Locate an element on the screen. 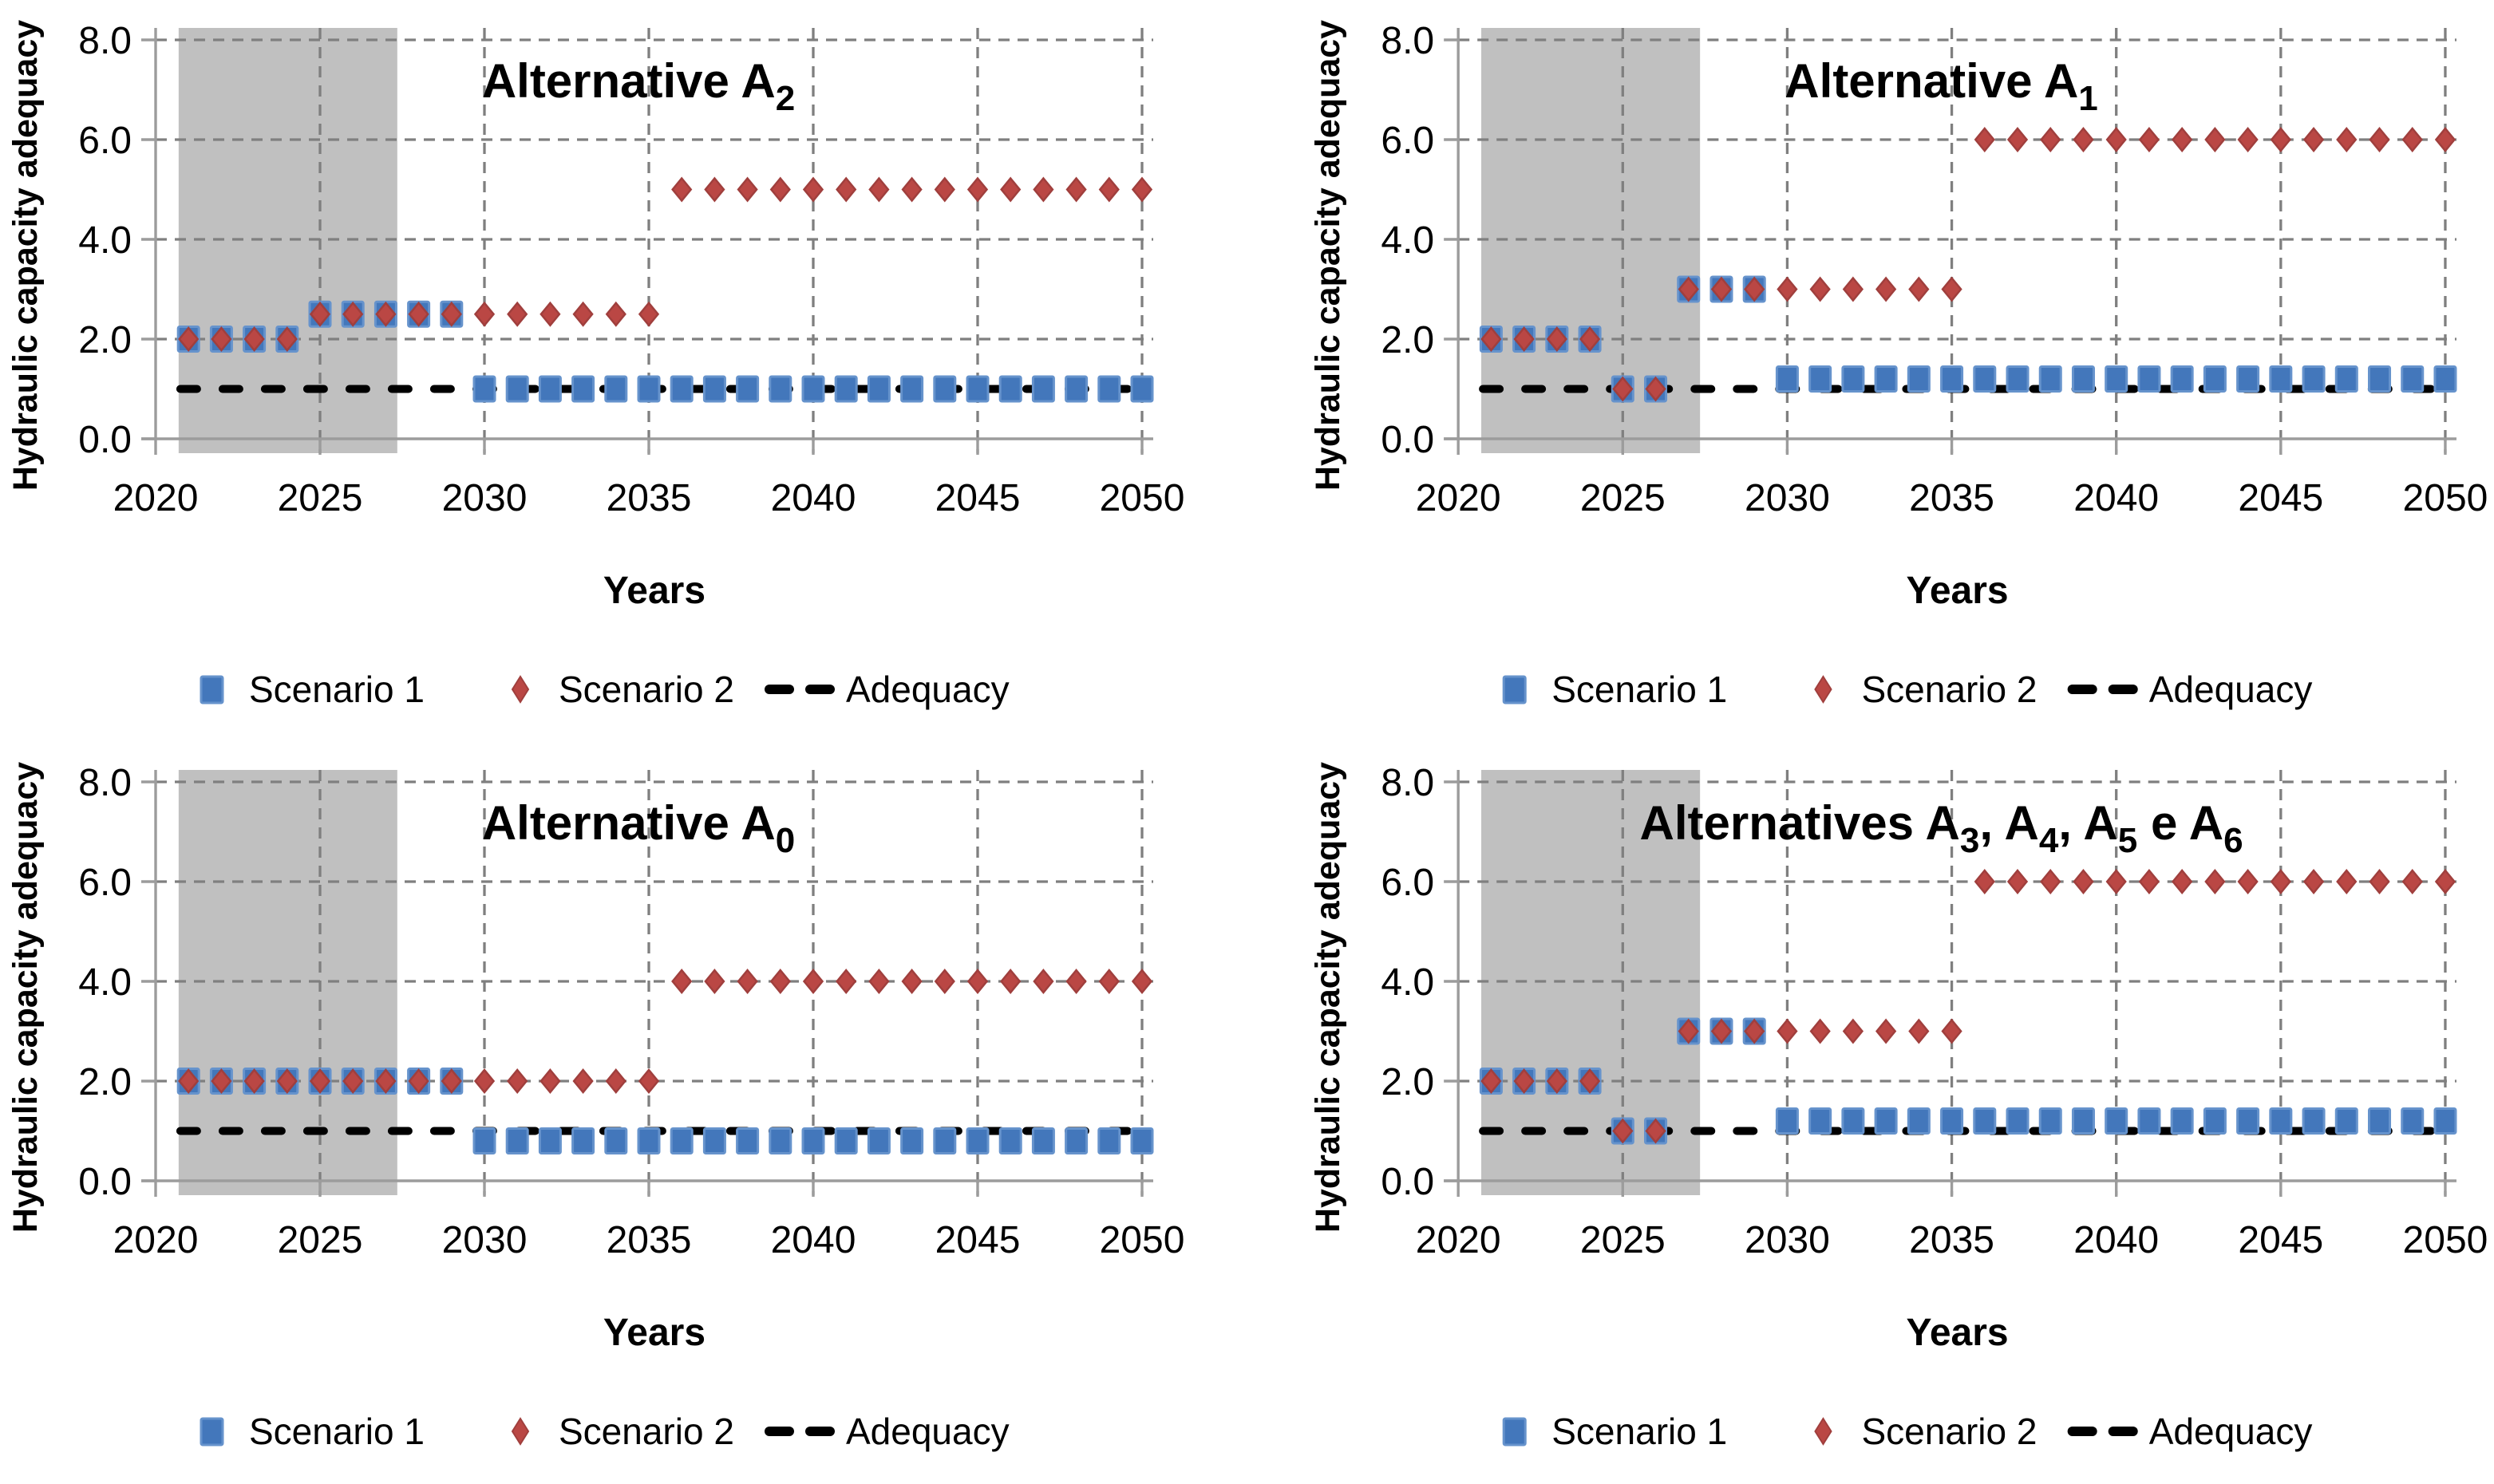  x-tick-label: 2035 is located at coordinates (649, 1240).